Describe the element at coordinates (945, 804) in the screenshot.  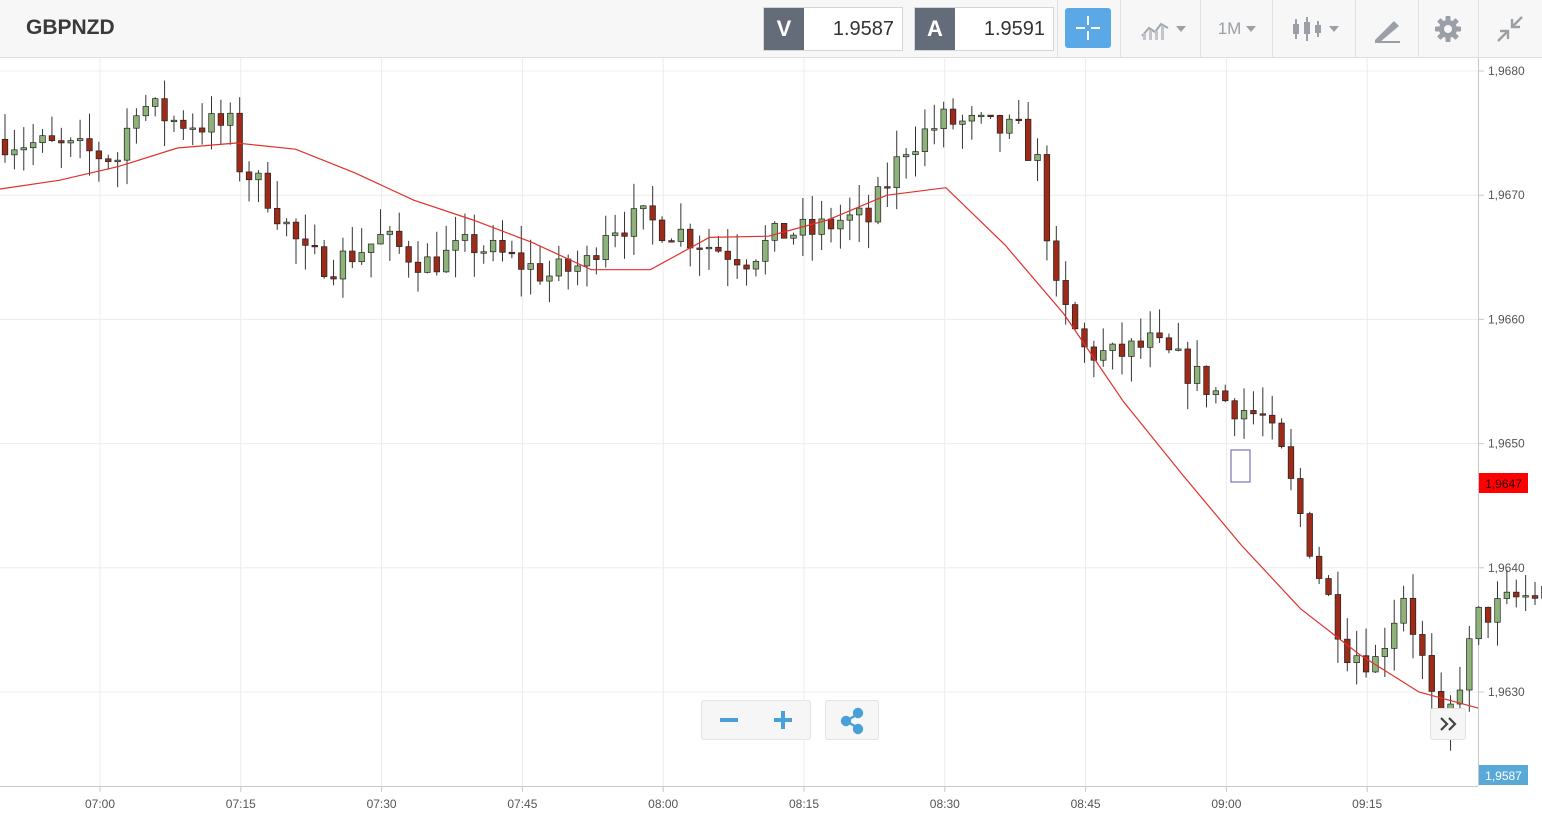
I see `x-tick-label: 08:30` at that location.